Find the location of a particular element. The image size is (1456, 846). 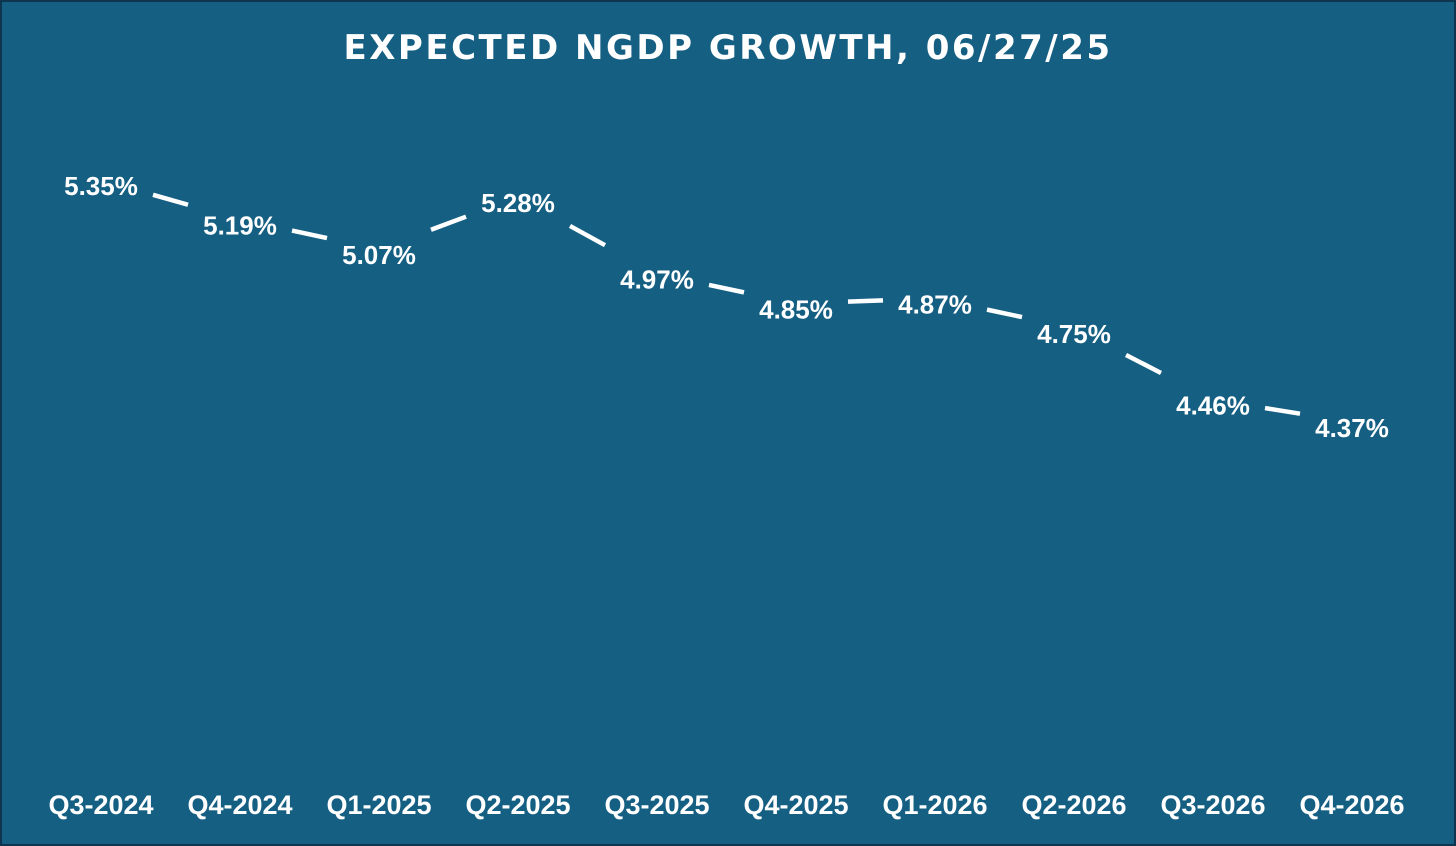

data-label: 4.75% is located at coordinates (1074, 334).